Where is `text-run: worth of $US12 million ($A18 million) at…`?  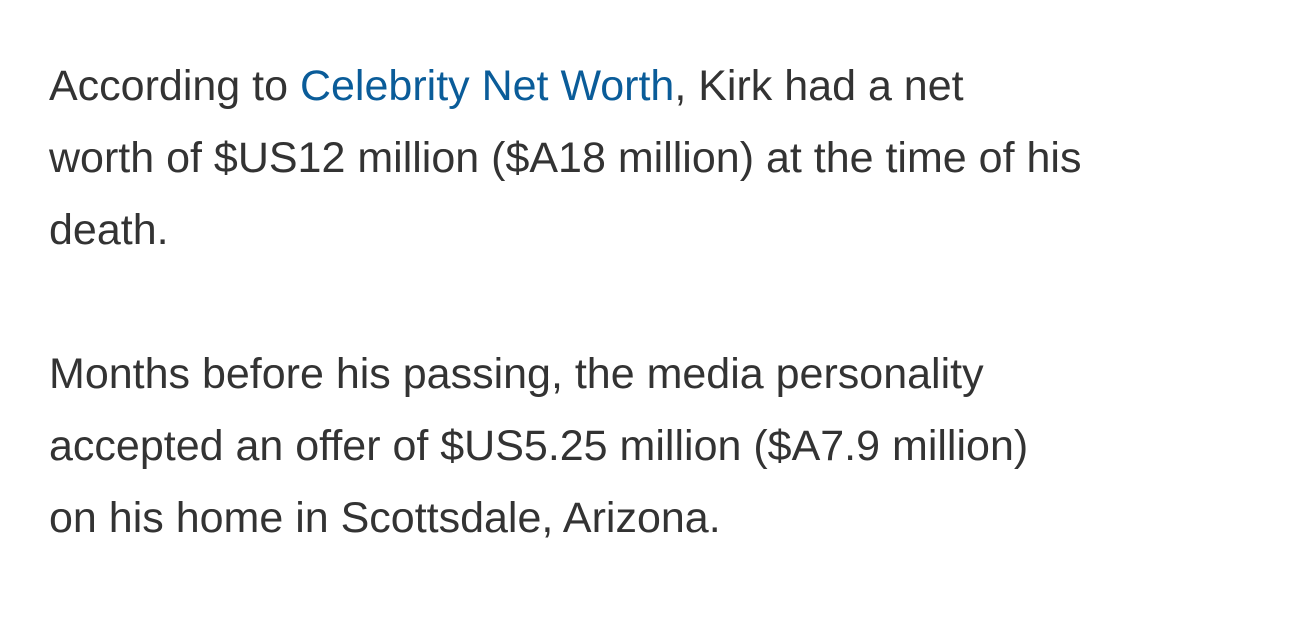 text-run: worth of $US12 million ($A18 million) at… is located at coordinates (565, 158).